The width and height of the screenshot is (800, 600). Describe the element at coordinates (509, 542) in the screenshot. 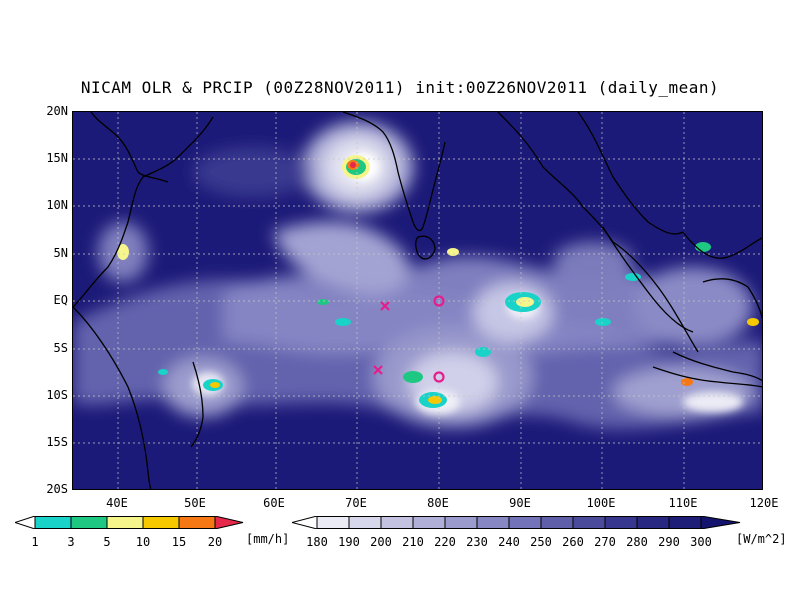

I see `olr-scale-label: 240` at that location.